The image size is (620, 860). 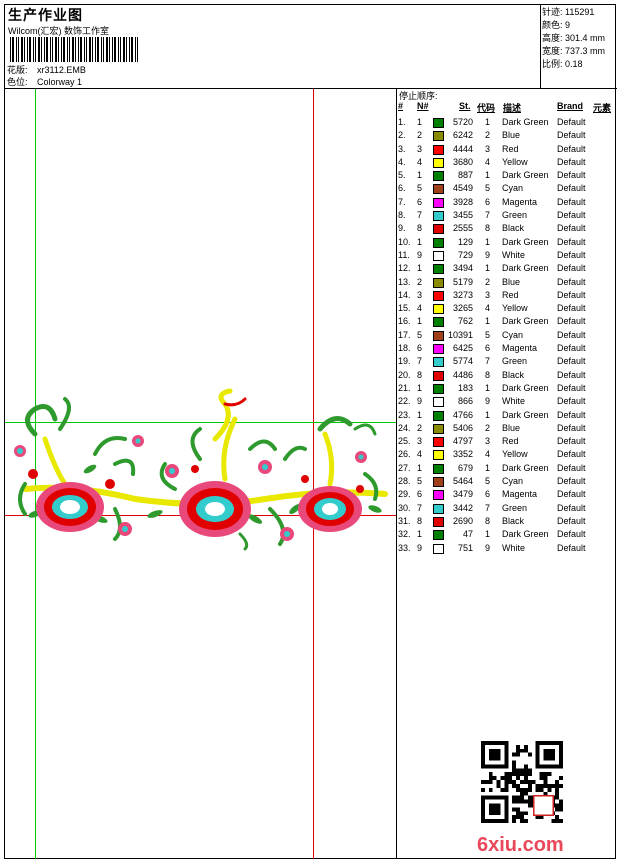 I want to click on site-logo: 6xiu.com, so click(x=520, y=845).